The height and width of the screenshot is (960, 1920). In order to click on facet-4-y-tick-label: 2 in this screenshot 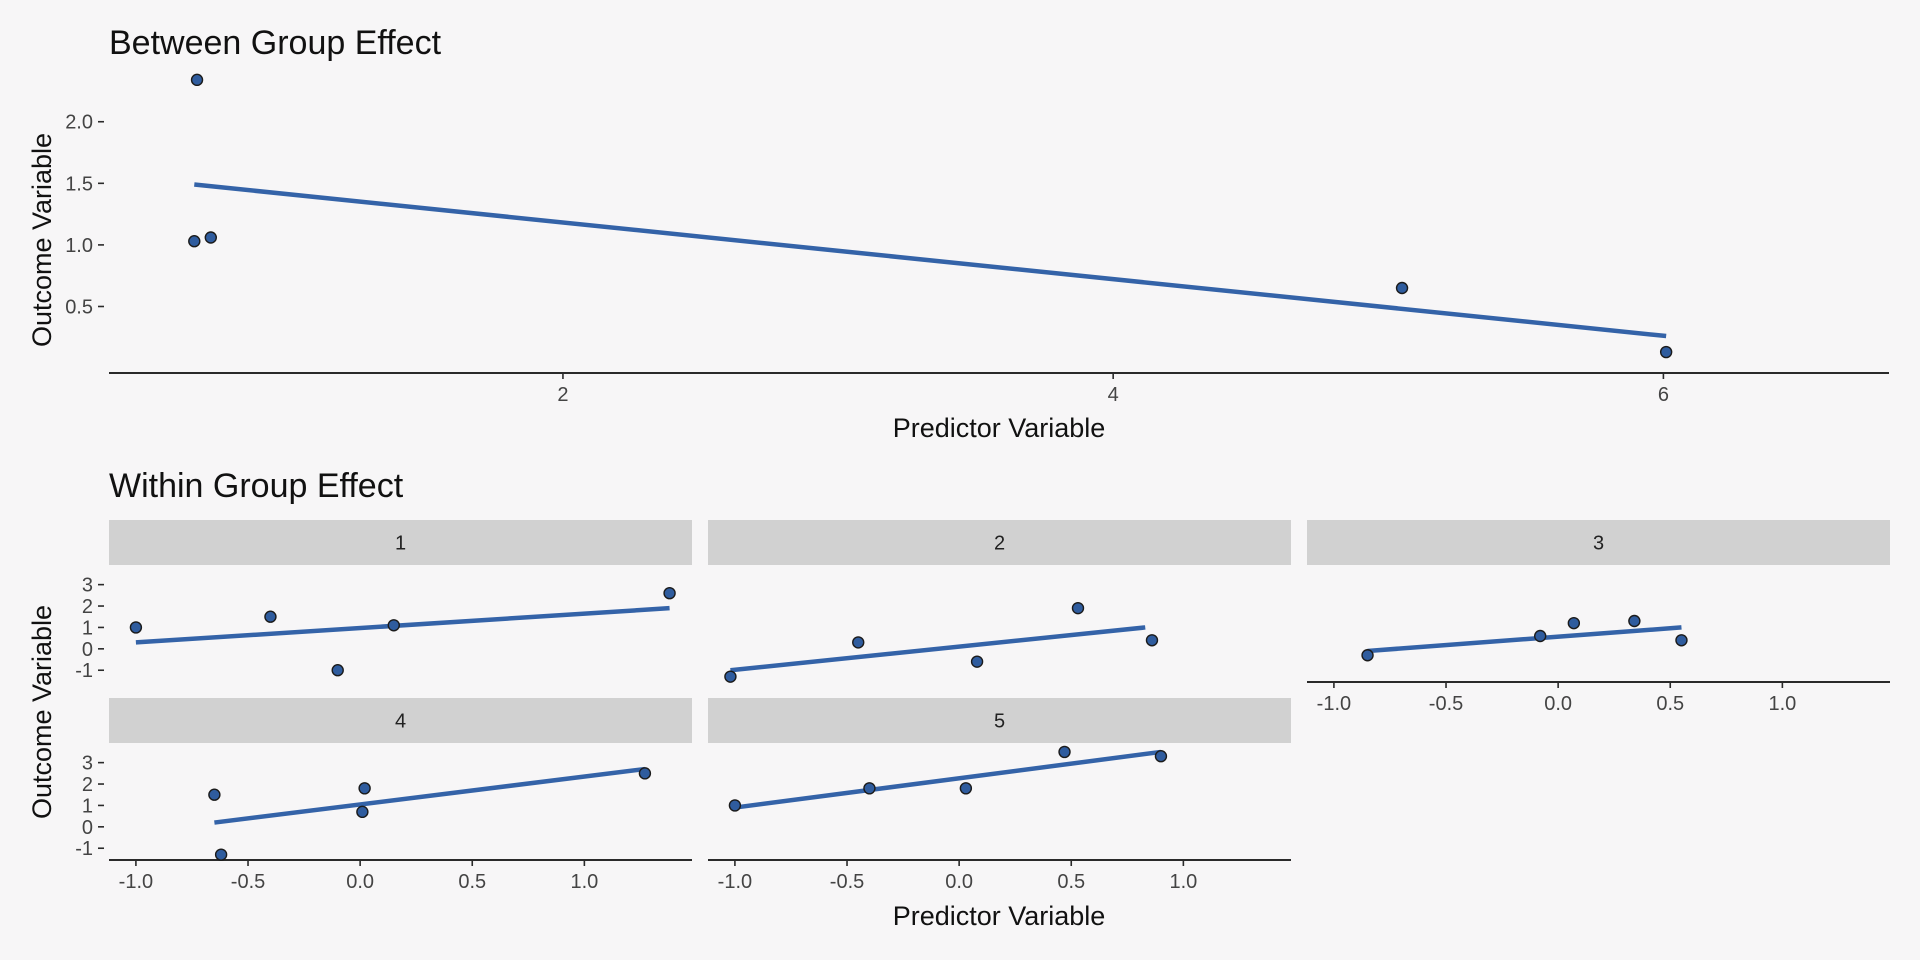, I will do `click(87, 785)`.